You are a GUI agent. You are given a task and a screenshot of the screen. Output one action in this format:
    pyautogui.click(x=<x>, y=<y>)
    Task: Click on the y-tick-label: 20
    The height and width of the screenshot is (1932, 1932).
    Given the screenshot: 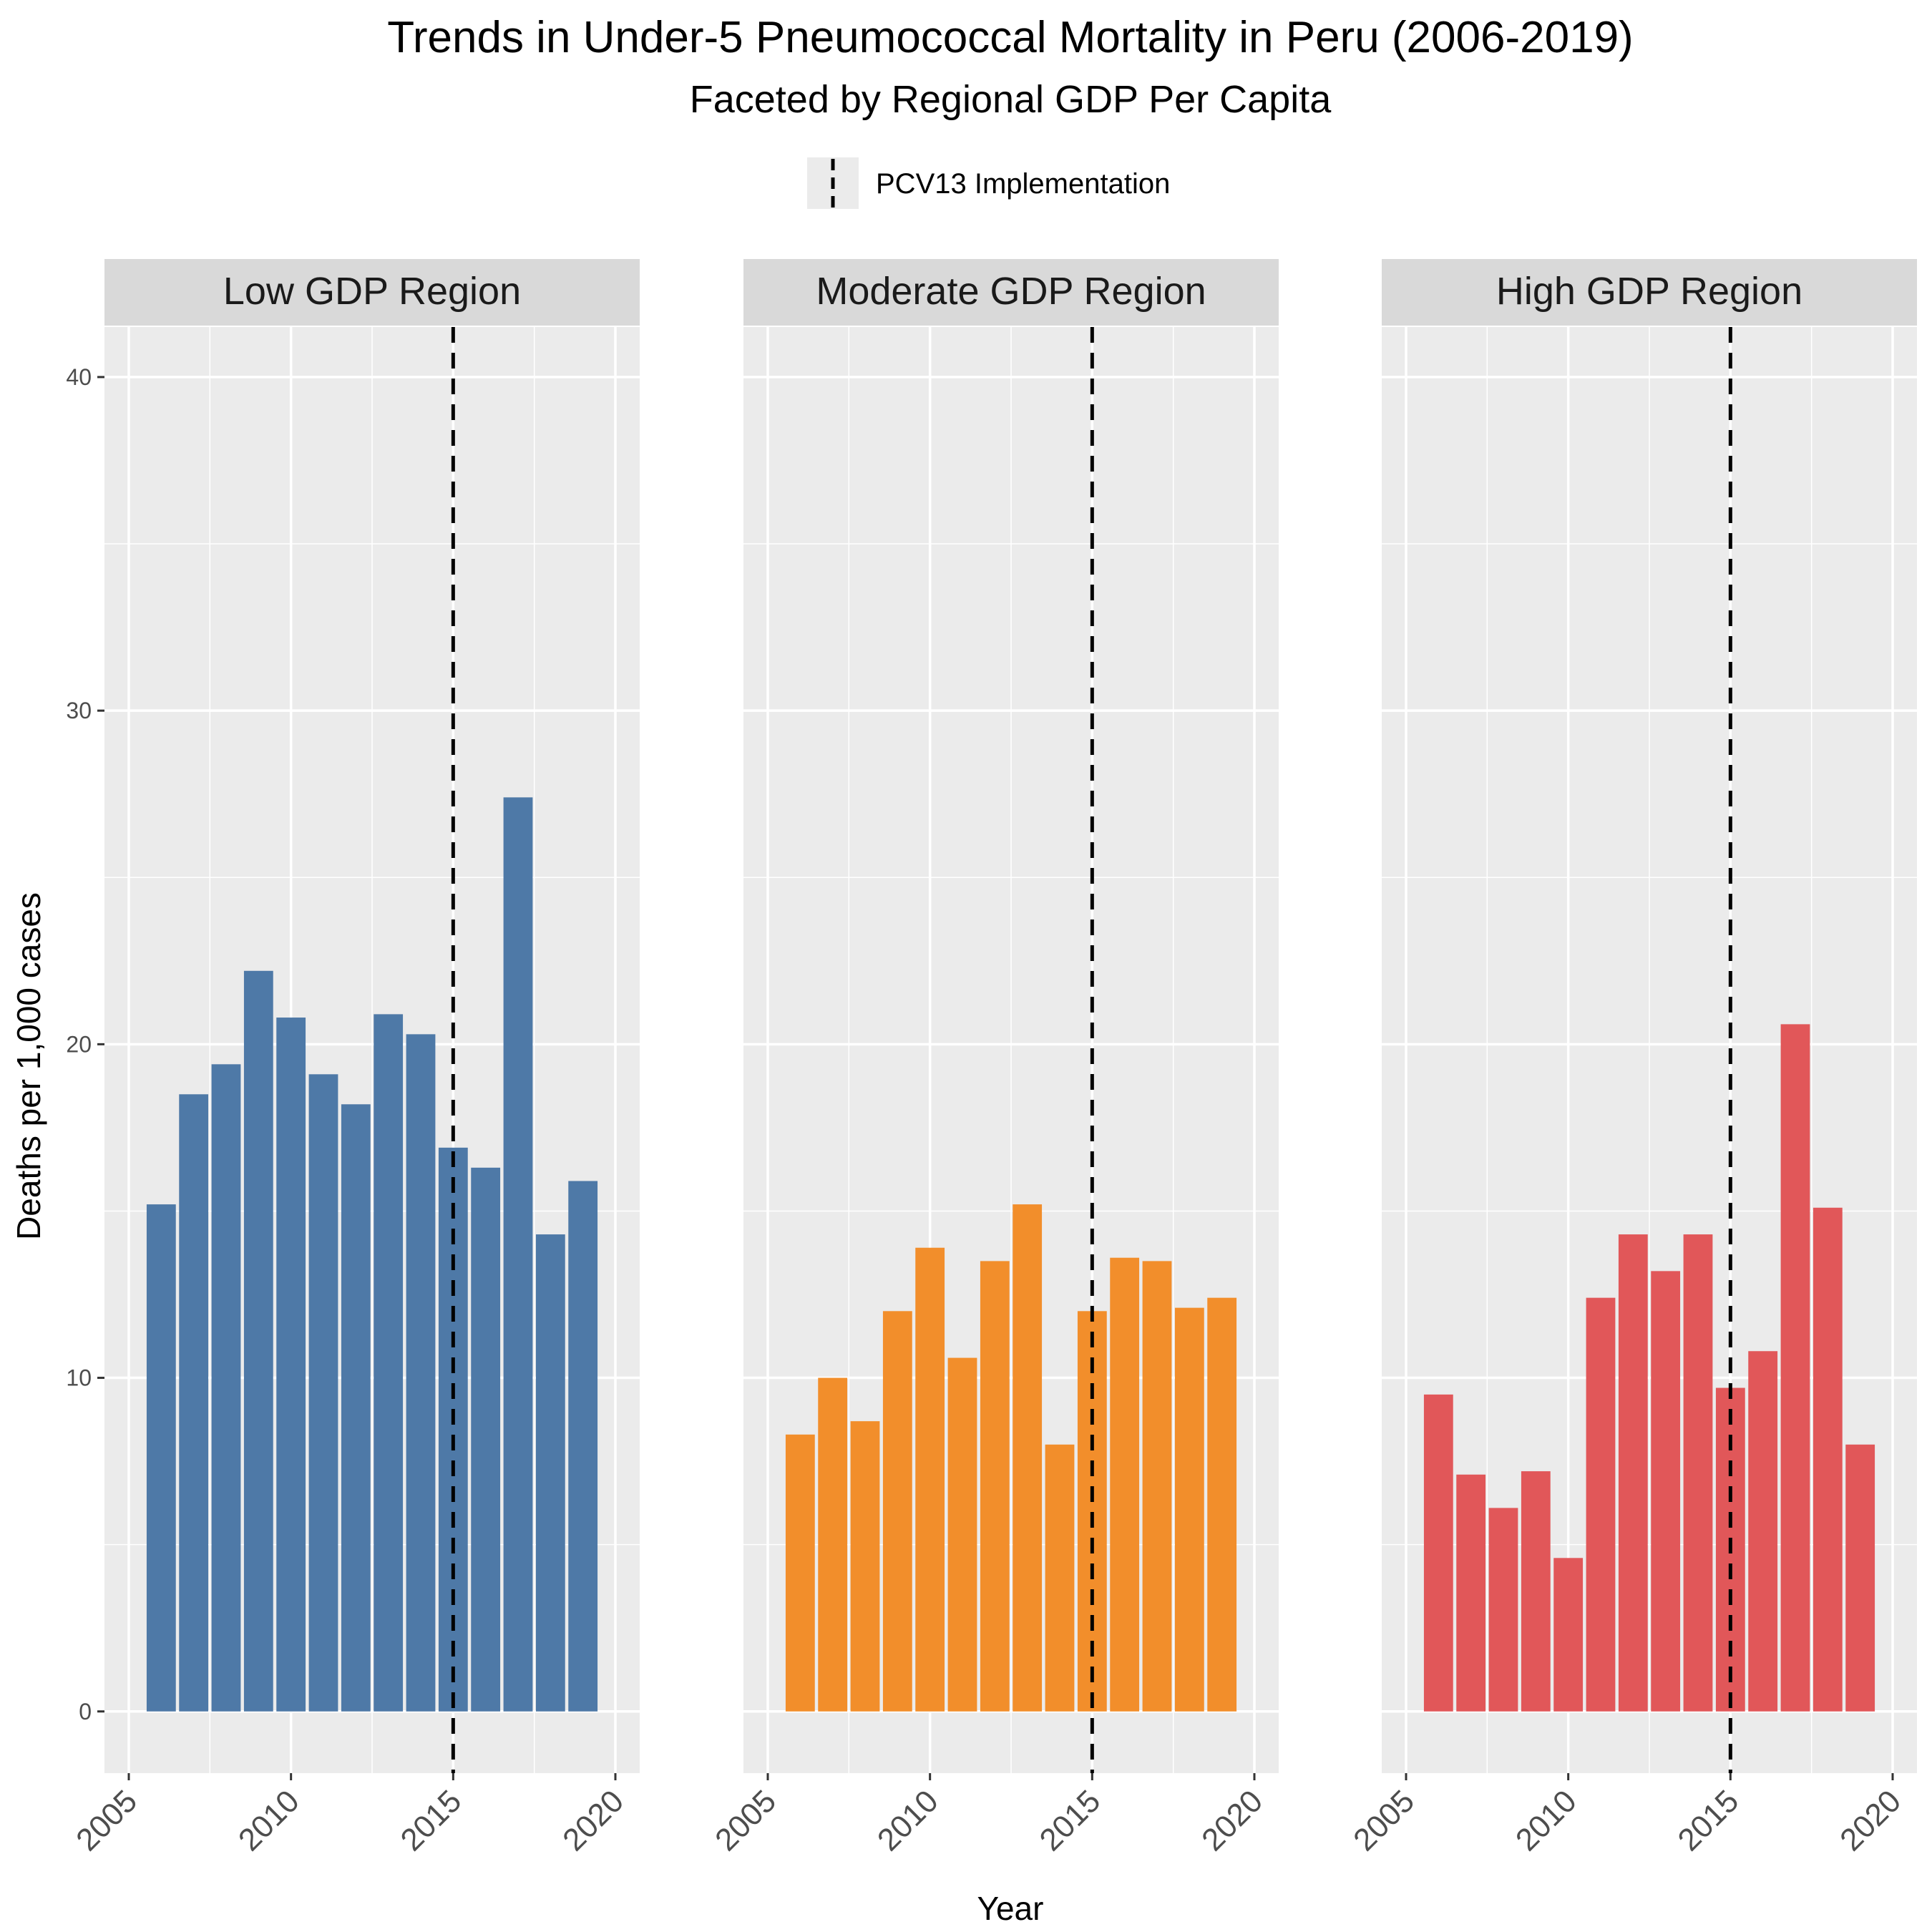 What is the action you would take?
    pyautogui.click(x=79, y=1044)
    